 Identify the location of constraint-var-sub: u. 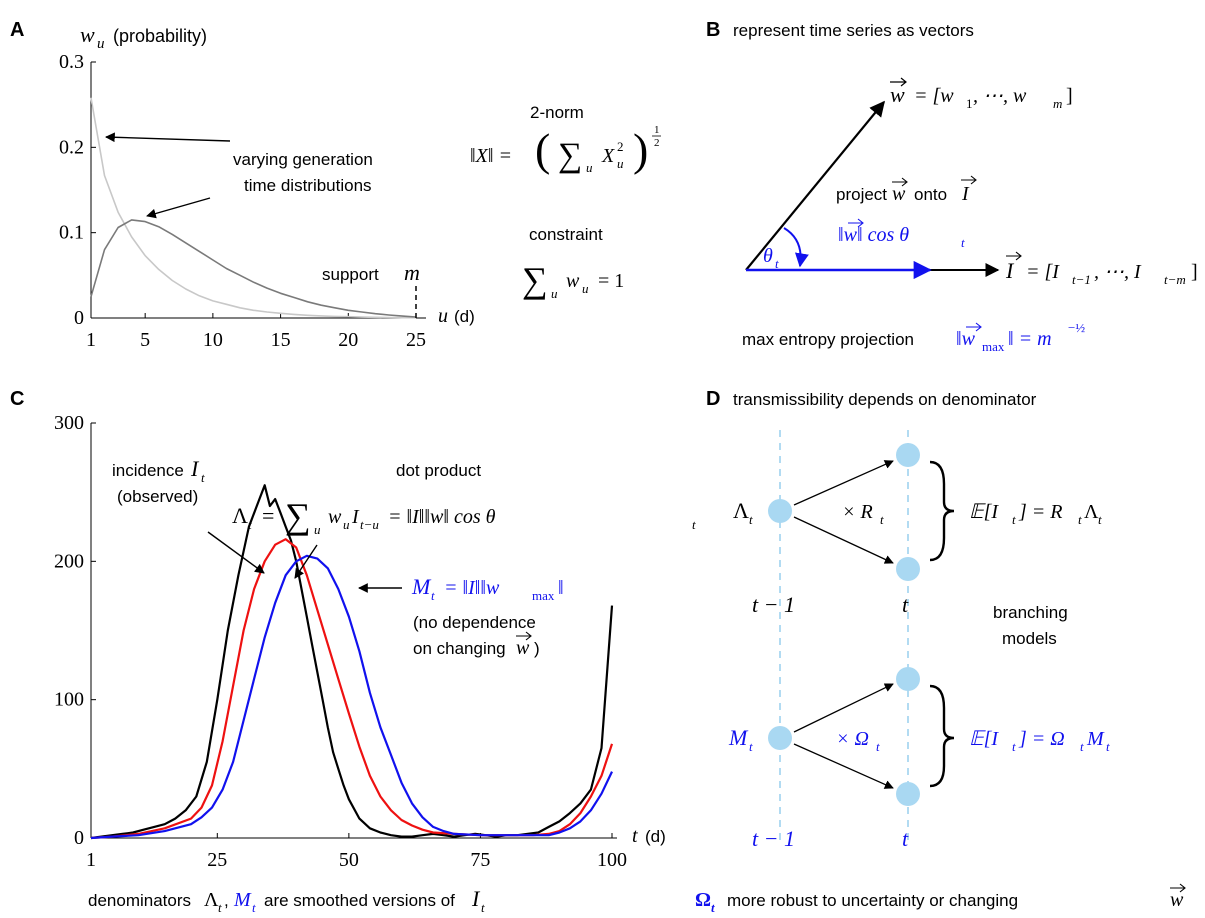
(585, 288).